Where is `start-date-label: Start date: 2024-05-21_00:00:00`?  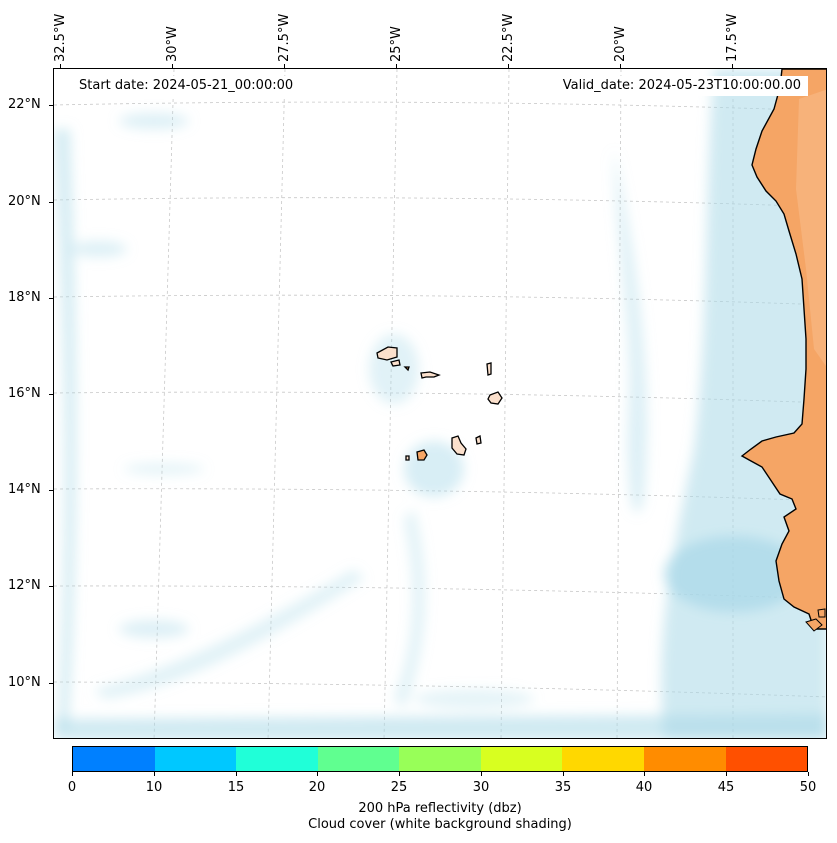 start-date-label: Start date: 2024-05-21_00:00:00 is located at coordinates (186, 86).